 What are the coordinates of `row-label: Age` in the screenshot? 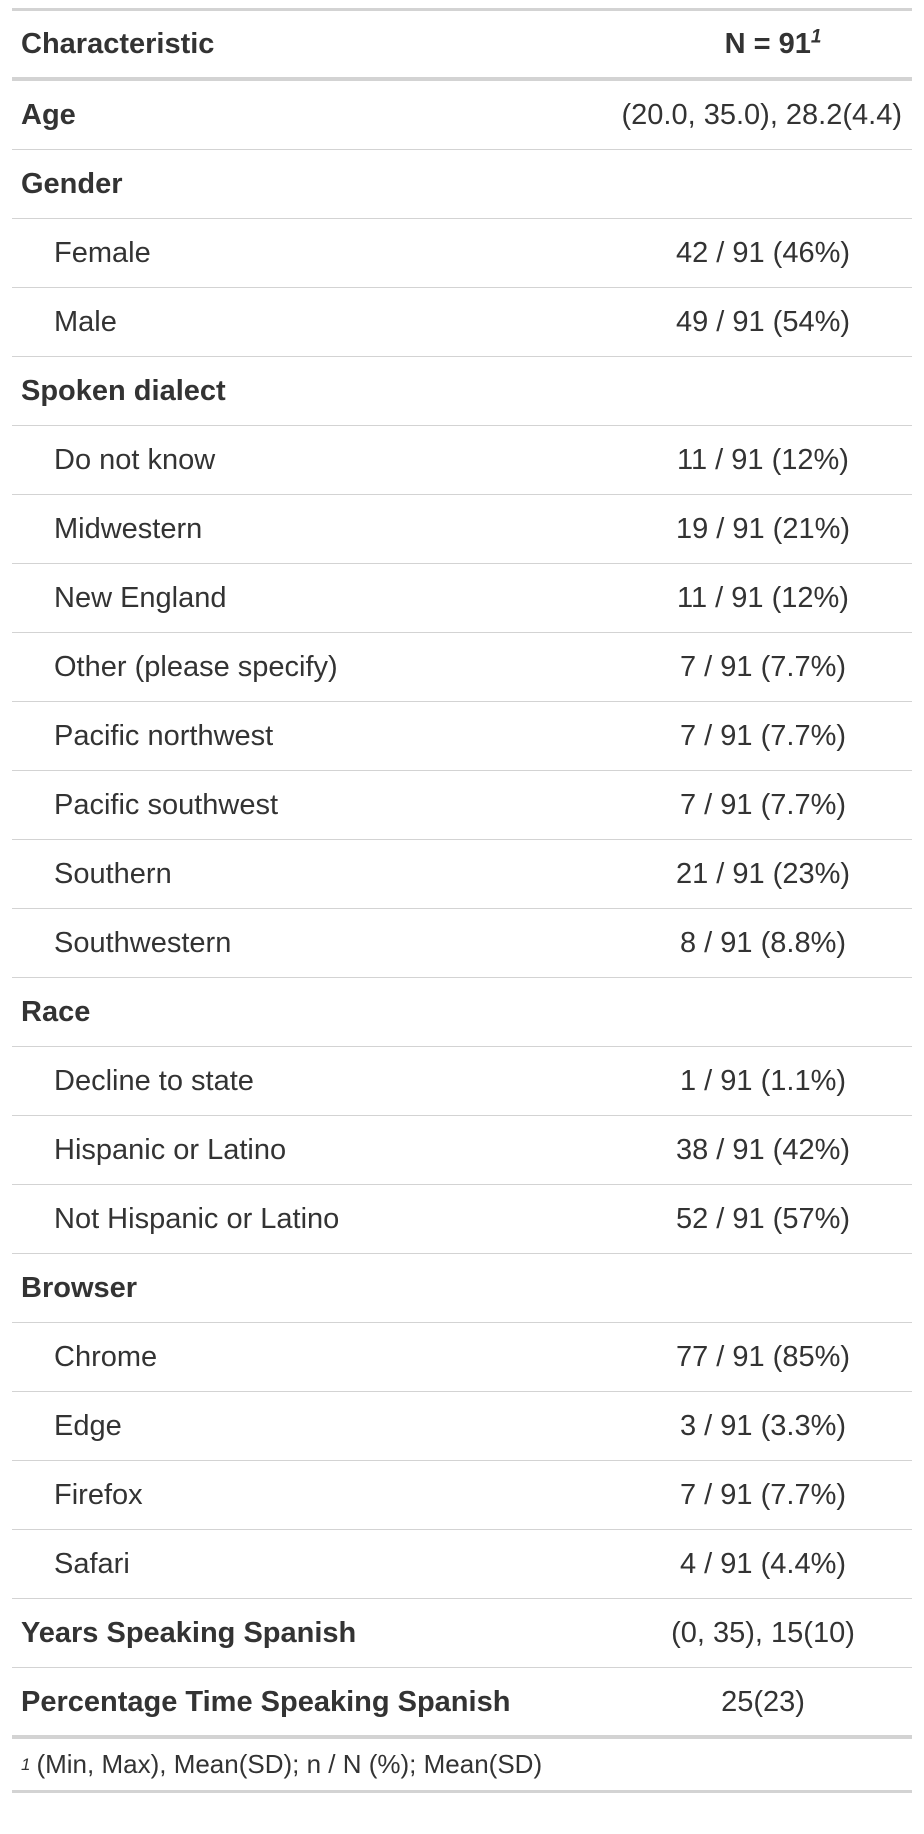 It's located at (48, 114).